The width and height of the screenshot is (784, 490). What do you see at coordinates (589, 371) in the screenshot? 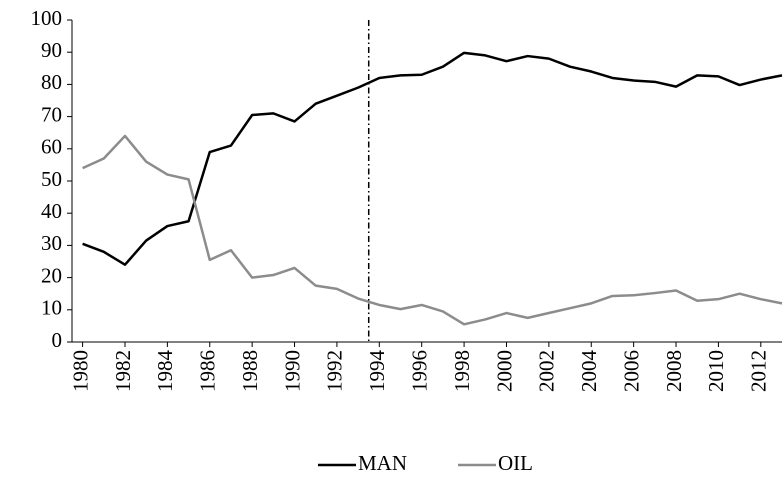
I see `x-tick-label: 2004` at bounding box center [589, 371].